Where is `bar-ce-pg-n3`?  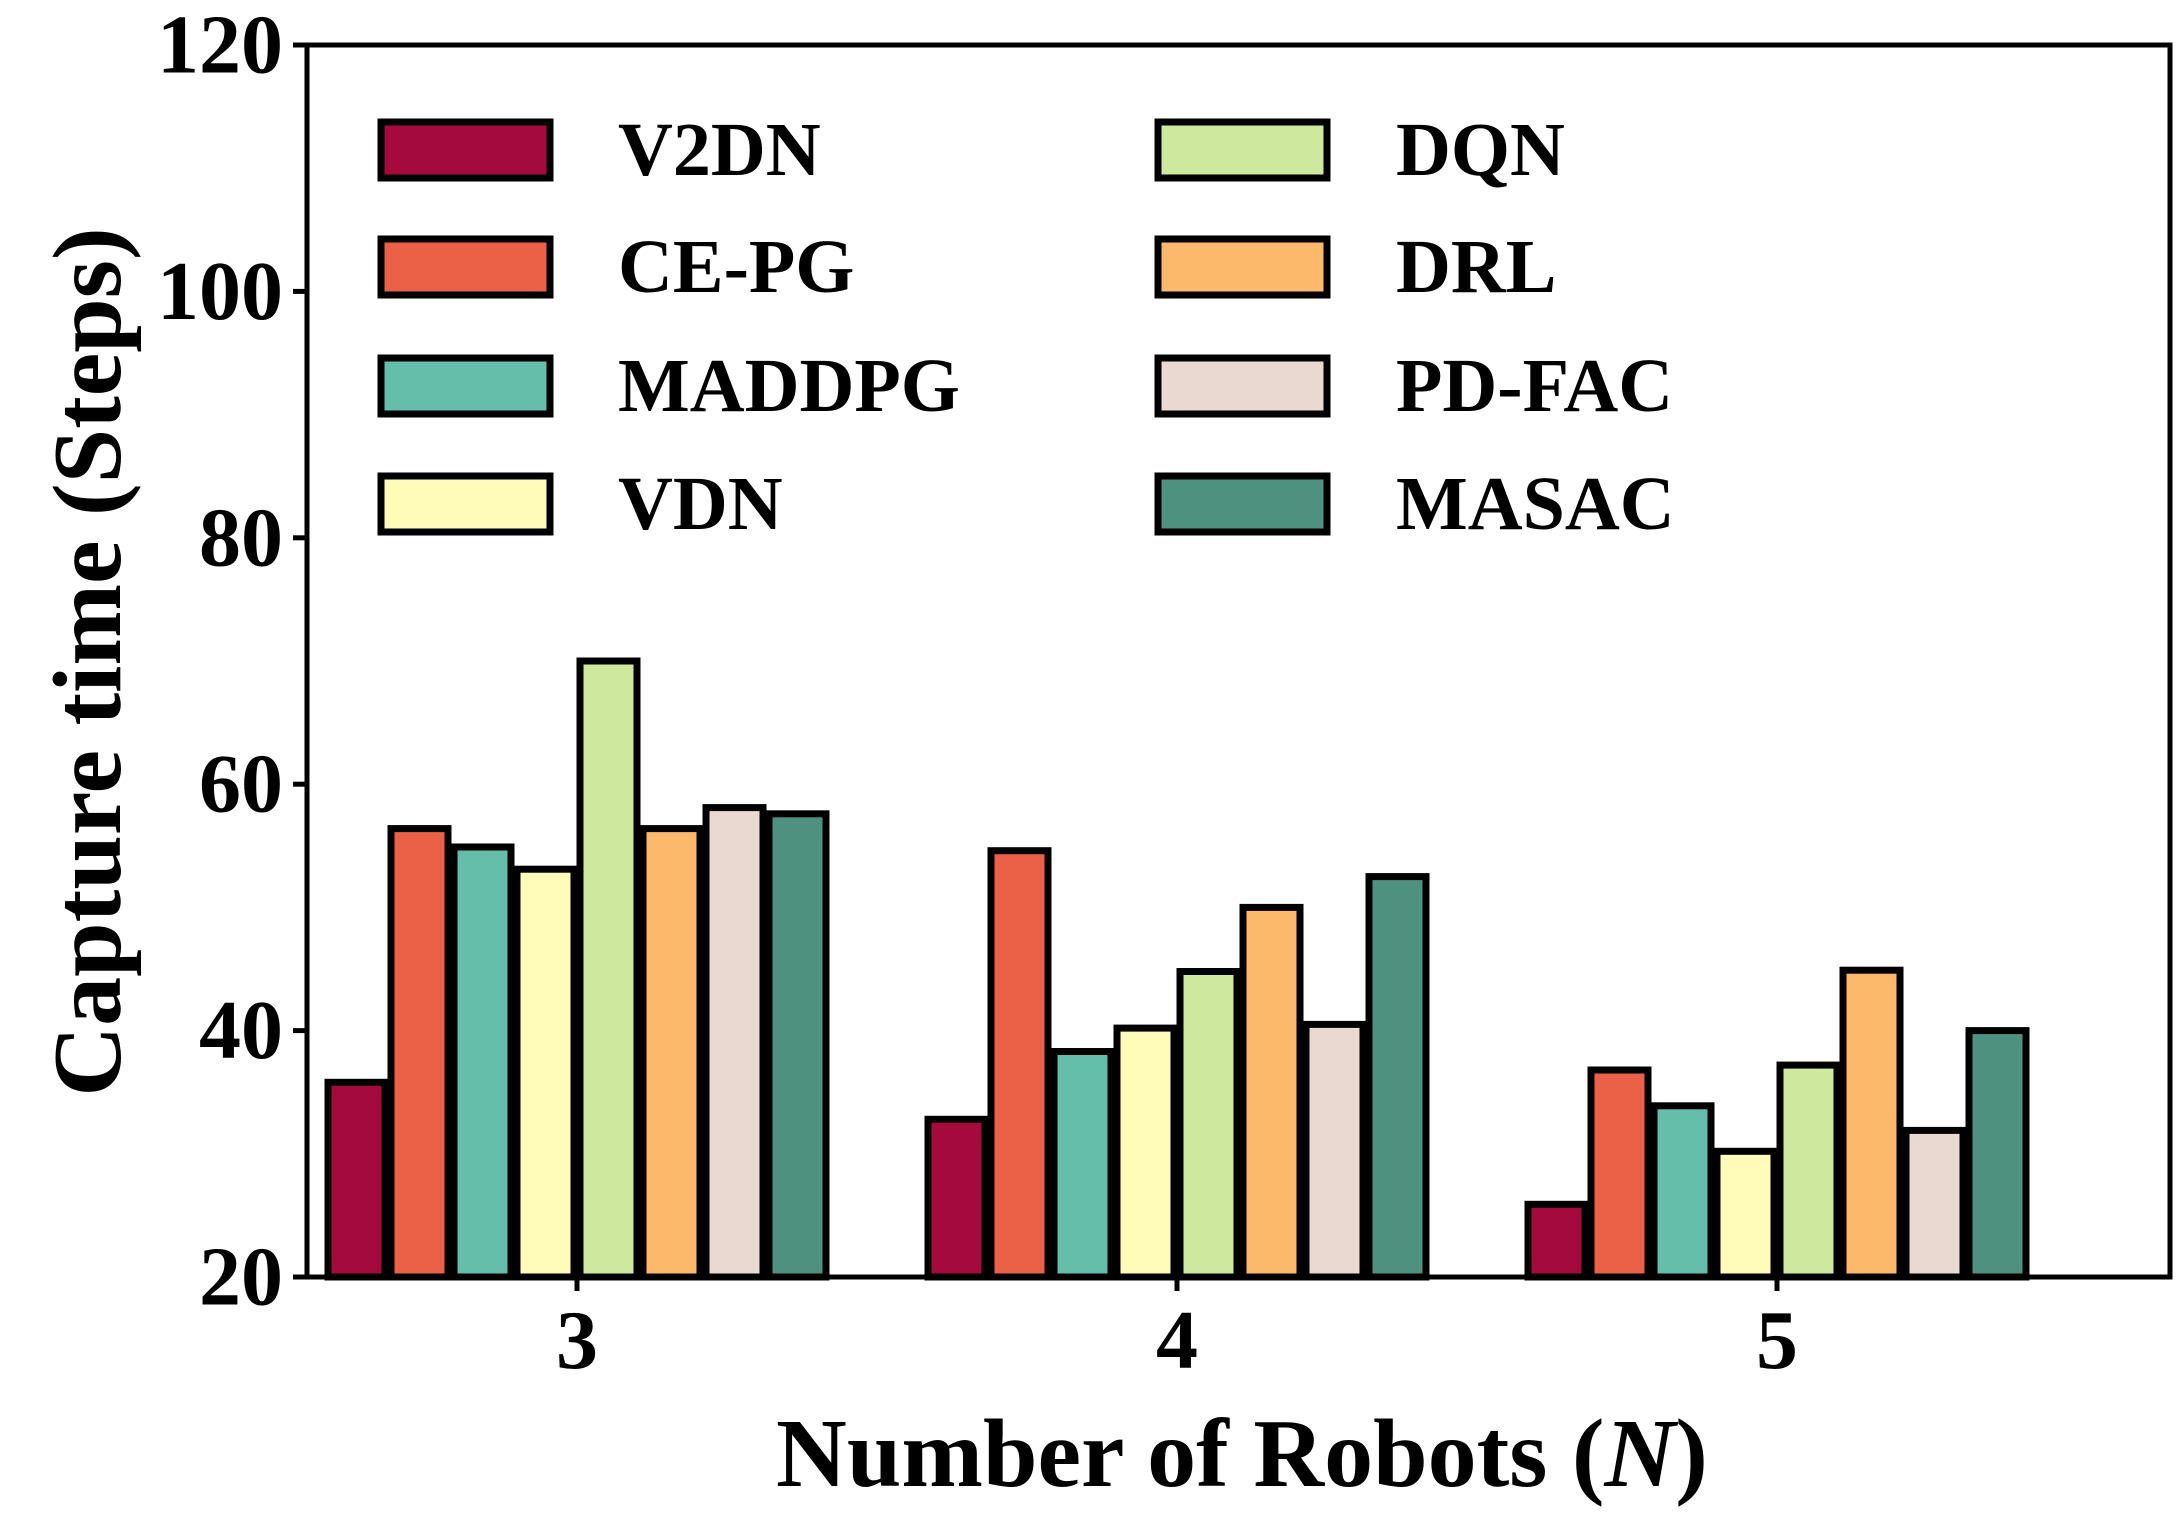
bar-ce-pg-n3 is located at coordinates (419, 1053).